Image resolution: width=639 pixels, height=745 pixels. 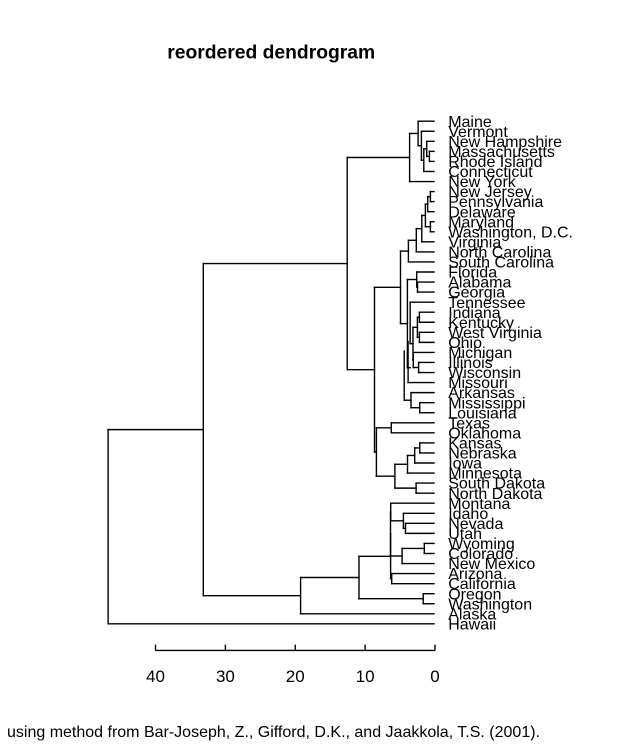 What do you see at coordinates (480, 554) in the screenshot?
I see `svg-text: Colorado` at bounding box center [480, 554].